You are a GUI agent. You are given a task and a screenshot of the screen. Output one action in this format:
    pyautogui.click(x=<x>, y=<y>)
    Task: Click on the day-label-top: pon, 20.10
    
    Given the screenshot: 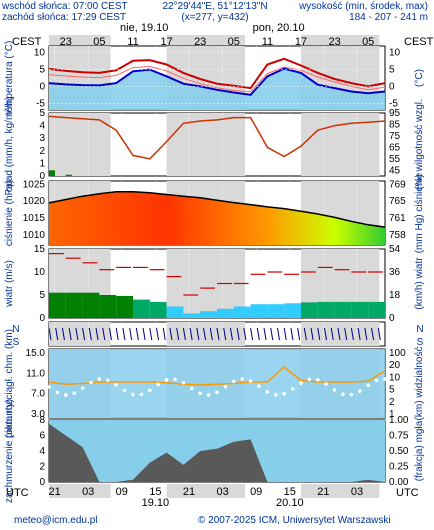 What is the action you would take?
    pyautogui.click(x=279, y=28)
    